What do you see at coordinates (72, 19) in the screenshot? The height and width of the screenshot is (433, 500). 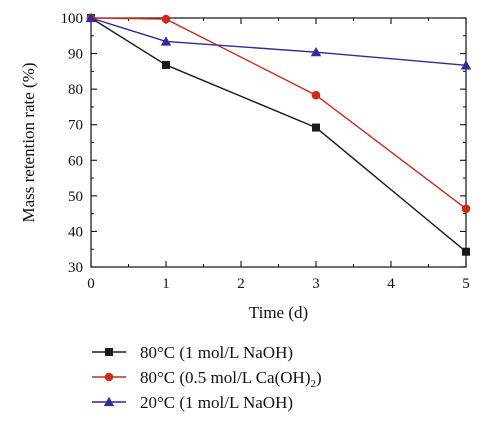 I see `y-tick-label: 100` at bounding box center [72, 19].